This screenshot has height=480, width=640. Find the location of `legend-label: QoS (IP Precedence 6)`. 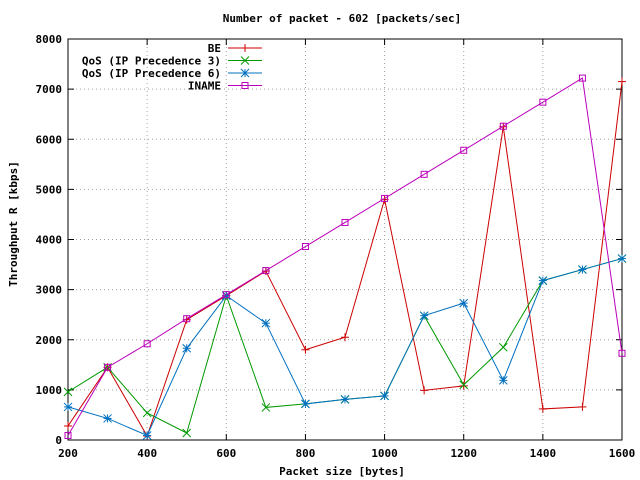

legend-label: QoS (IP Precedence 6) is located at coordinates (151, 73).